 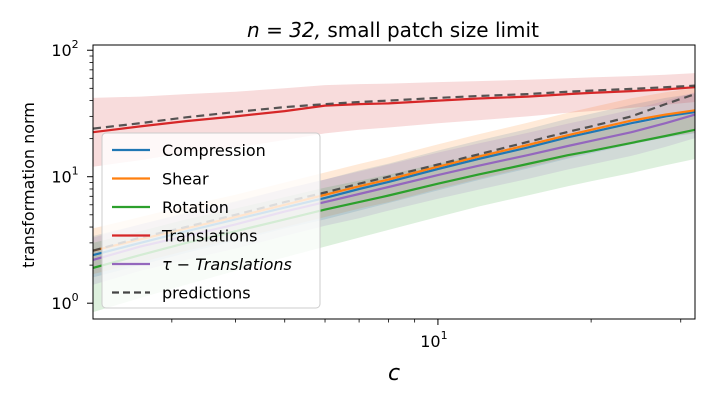 What do you see at coordinates (433, 340) in the screenshot?
I see `x-tick-label: 101` at bounding box center [433, 340].